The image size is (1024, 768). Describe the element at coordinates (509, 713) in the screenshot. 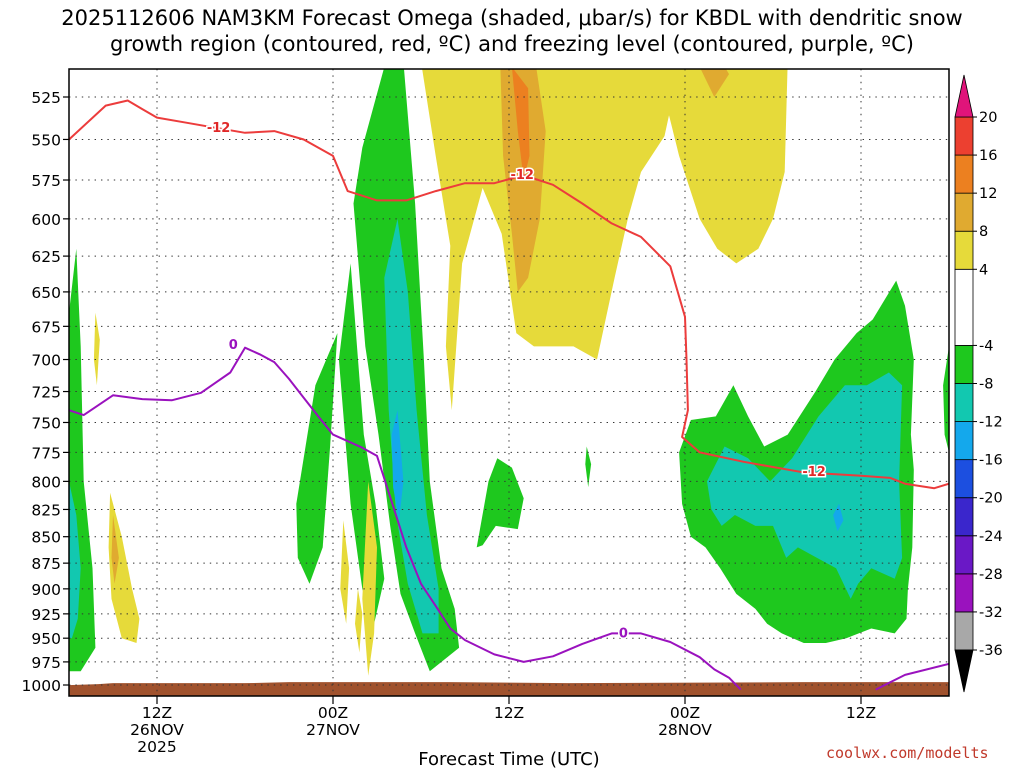

I see `x-tick-label-36-0: 12Z` at that location.